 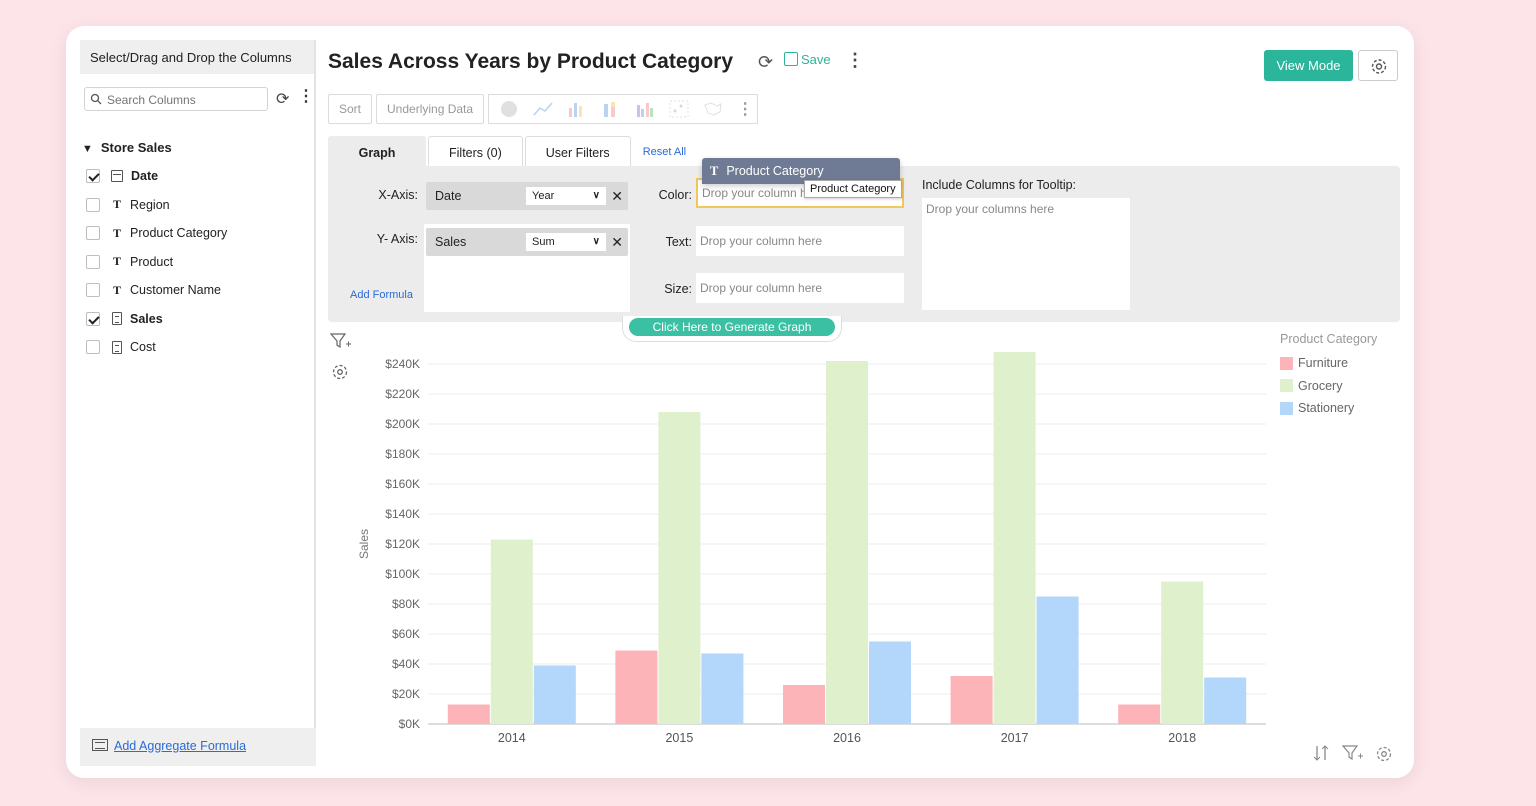 What do you see at coordinates (566, 196) in the screenshot?
I see `x-axis-aggregate-select: Year ∨` at bounding box center [566, 196].